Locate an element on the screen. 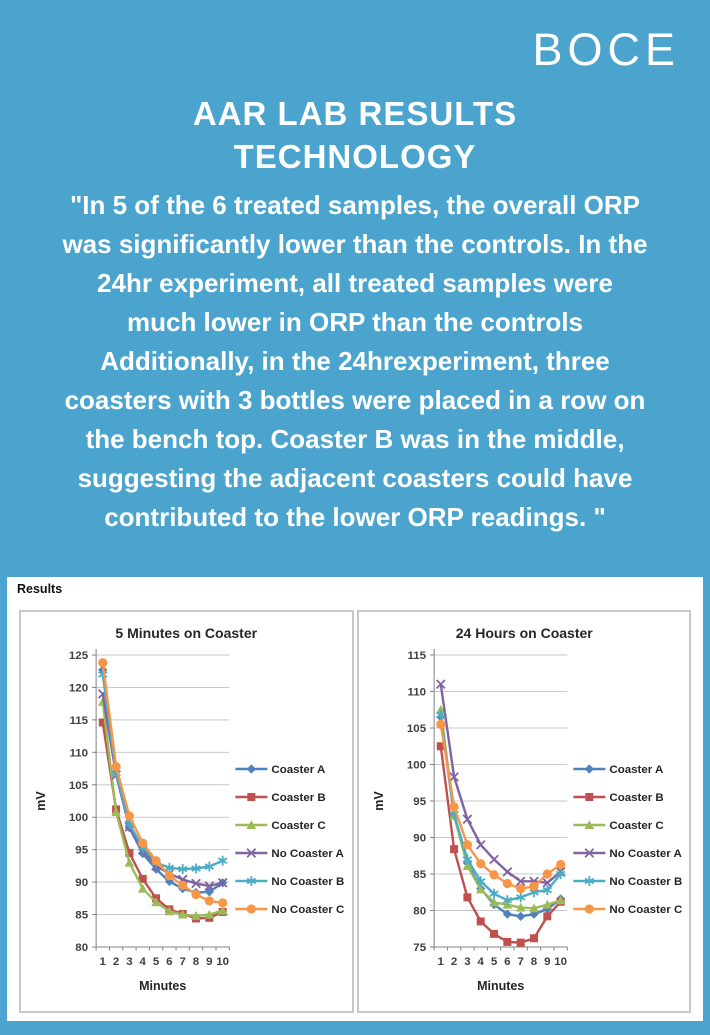 This screenshot has width=710, height=1035. x-tick-label: 3 is located at coordinates (129, 962).